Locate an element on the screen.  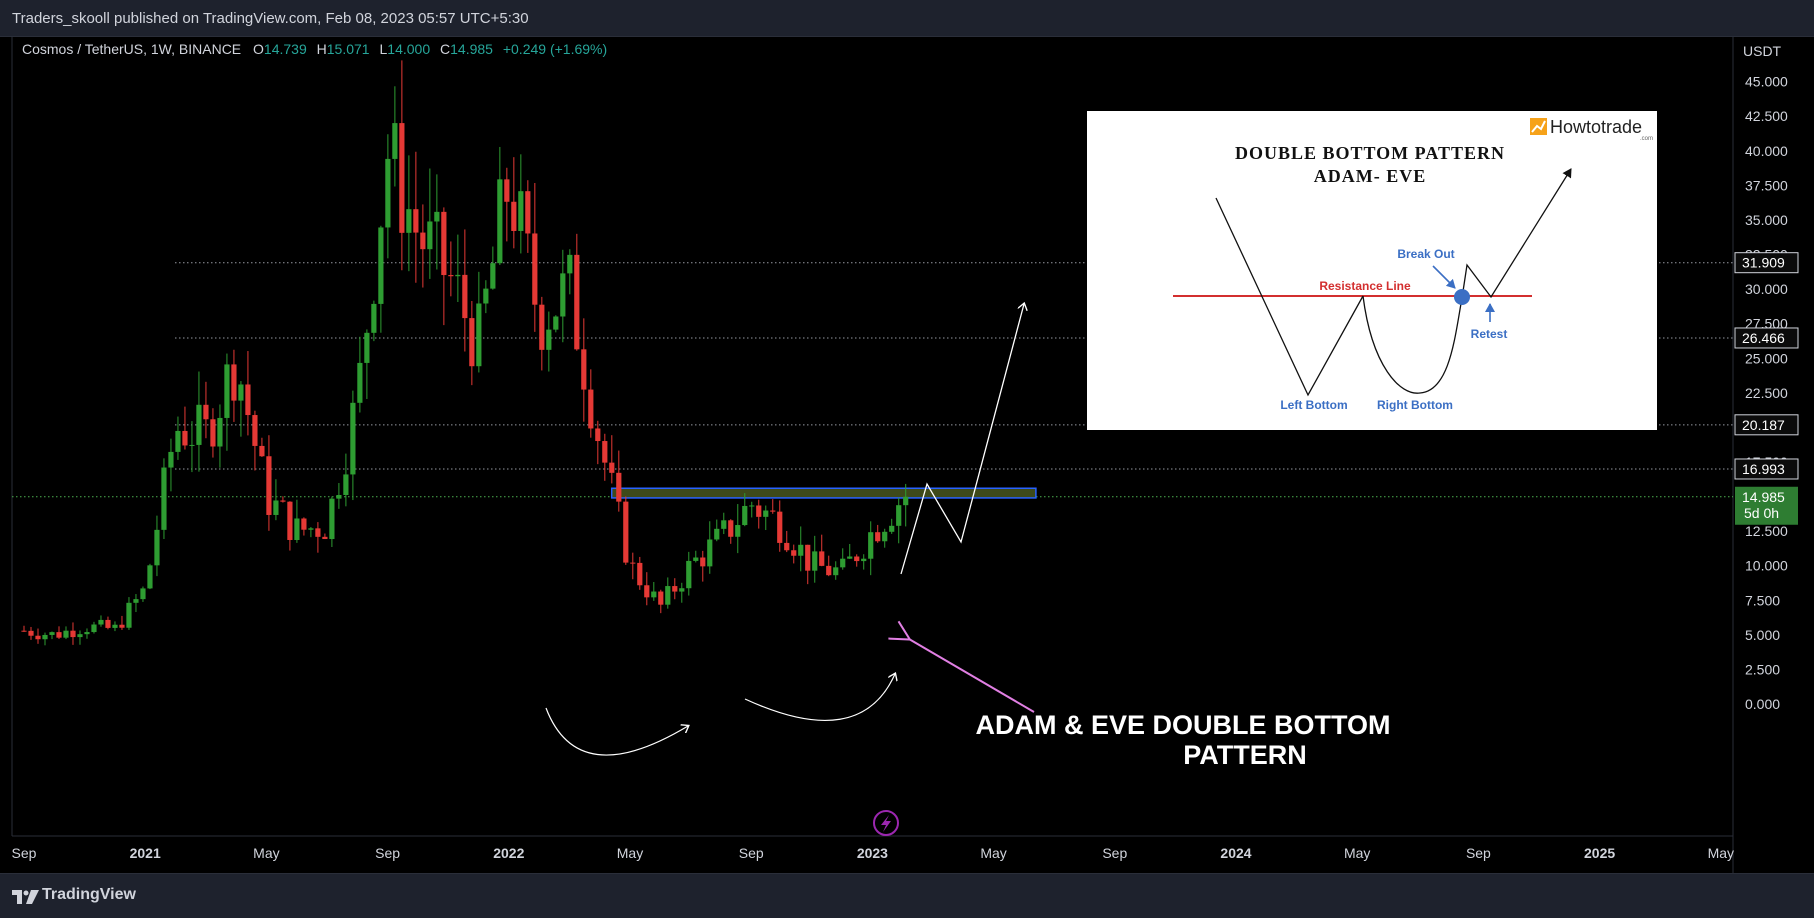
price-level-label: 20.187 is located at coordinates (1763, 425).